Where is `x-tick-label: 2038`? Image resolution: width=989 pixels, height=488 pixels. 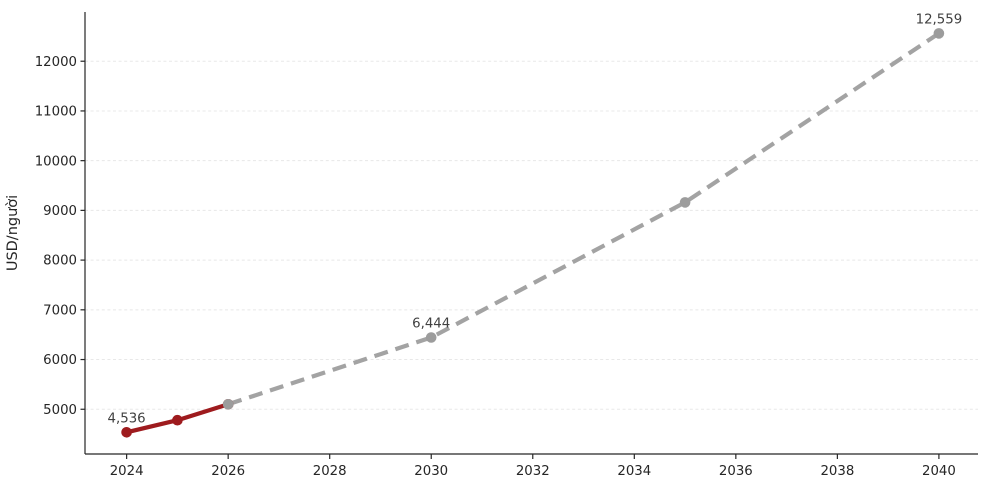 x-tick-label: 2038 is located at coordinates (837, 471).